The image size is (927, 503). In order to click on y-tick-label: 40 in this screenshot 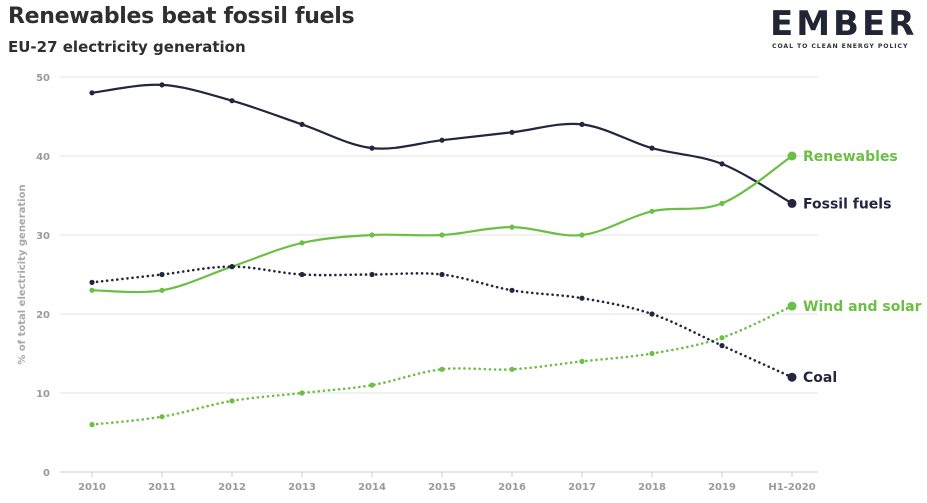, I will do `click(43, 157)`.